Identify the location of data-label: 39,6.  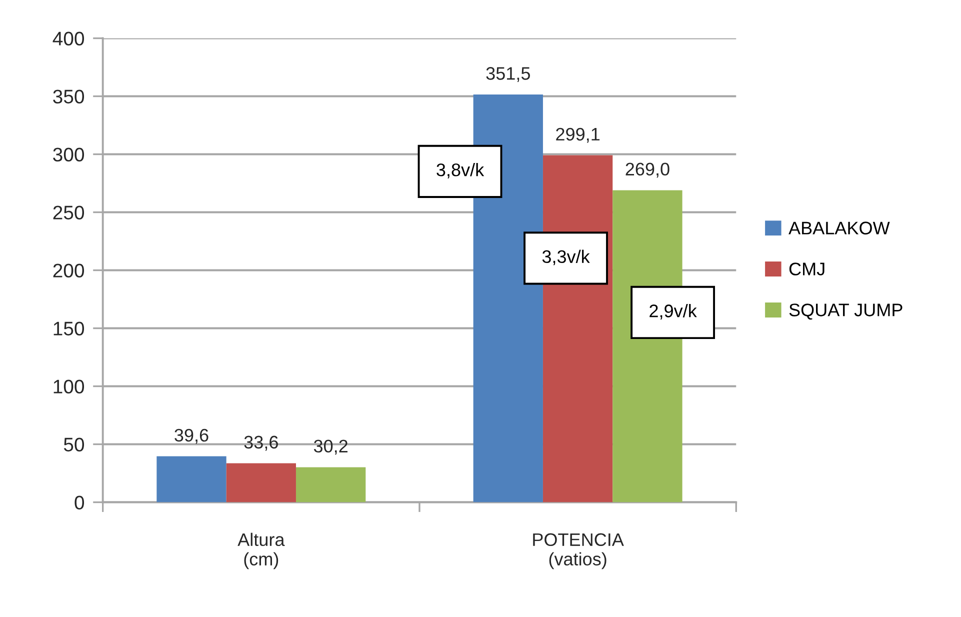
(191, 436).